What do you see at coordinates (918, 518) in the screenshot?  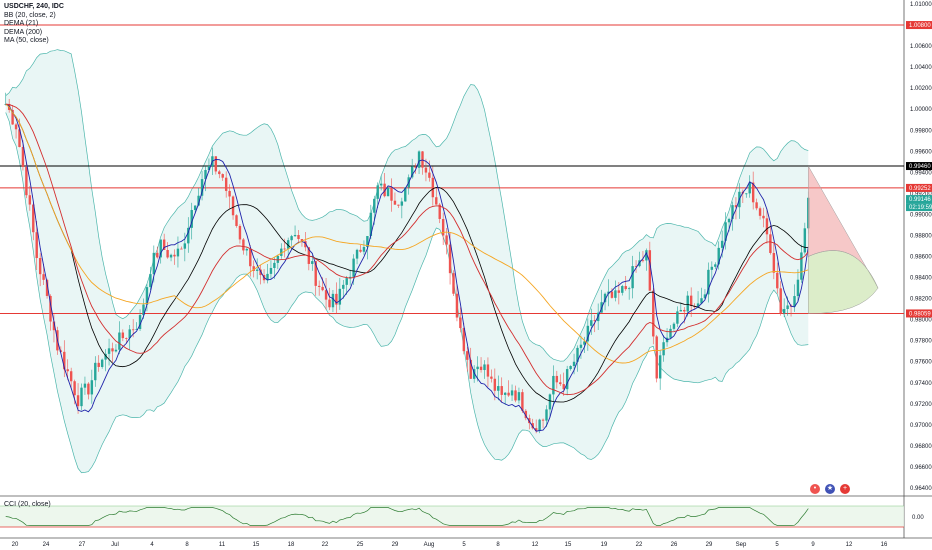 I see `oscillator-tick: 0.00` at bounding box center [918, 518].